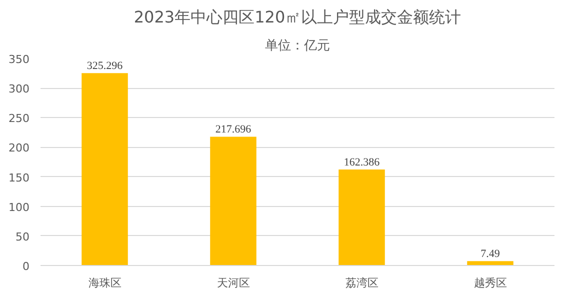 Image resolution: width=564 pixels, height=295 pixels. Describe the element at coordinates (19, 148) in the screenshot. I see `y-tick-label: 200` at that location.